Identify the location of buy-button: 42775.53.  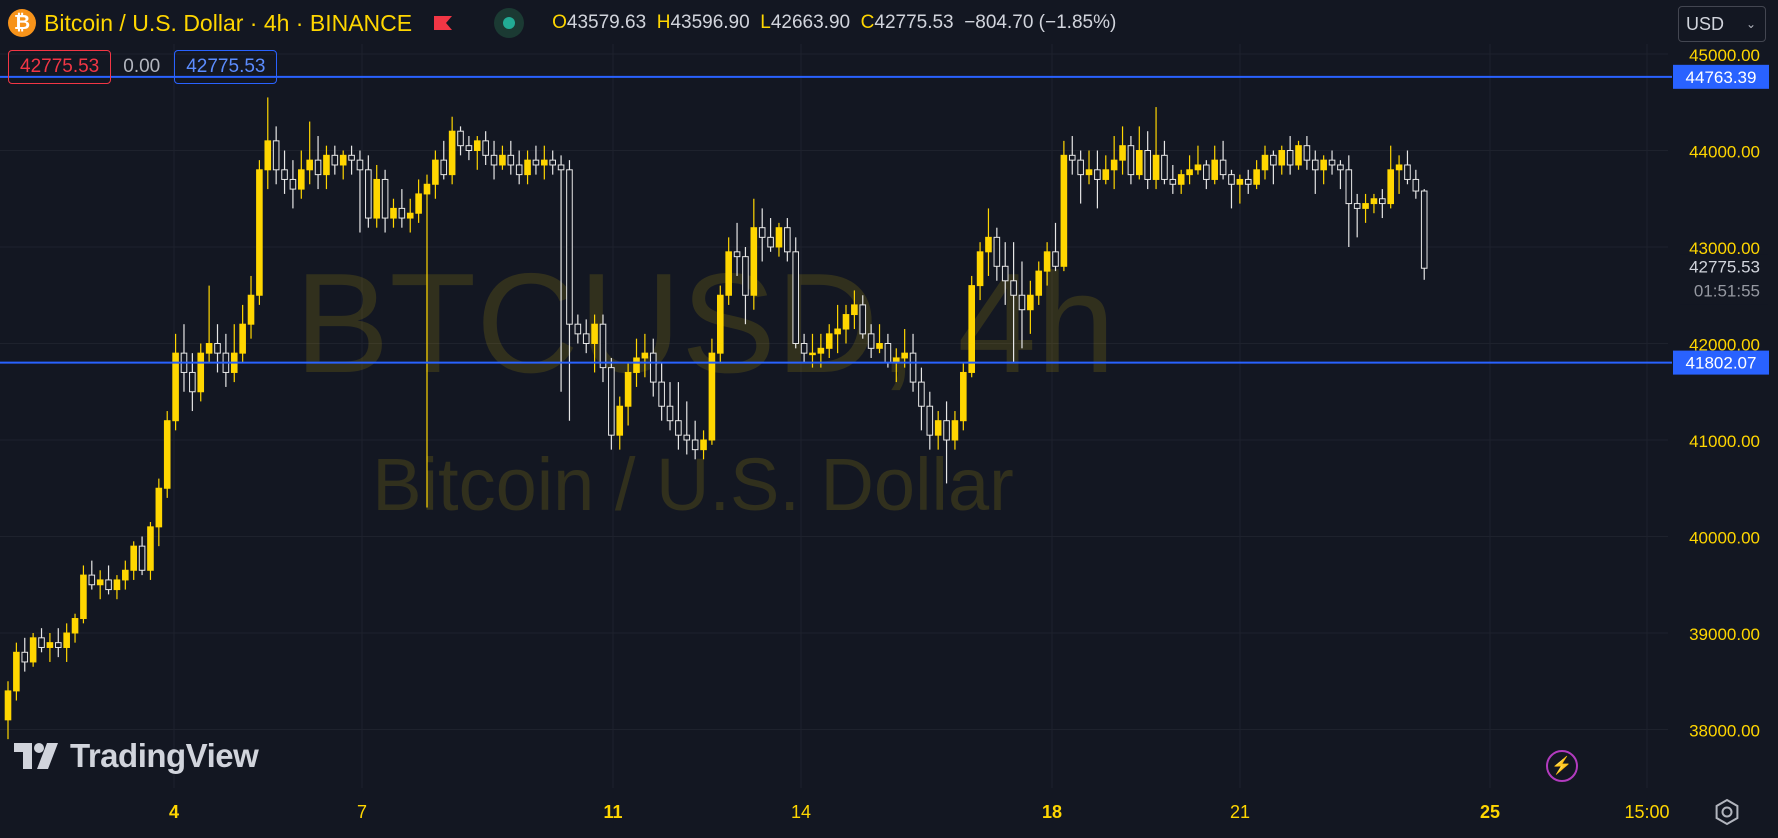
(226, 67).